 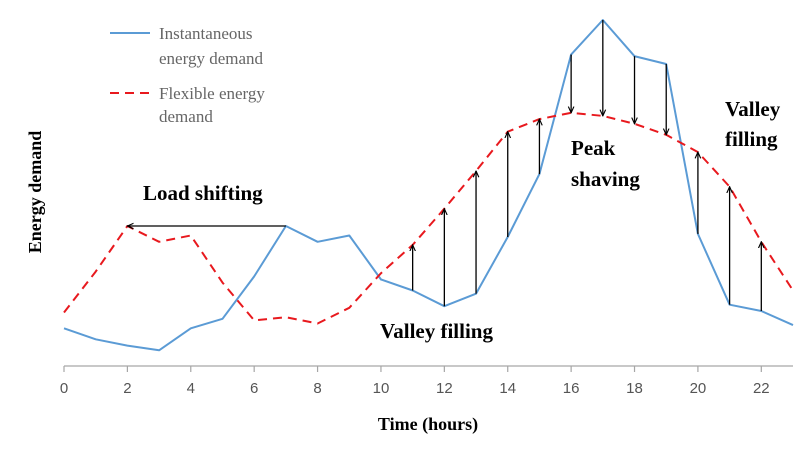 I want to click on x-tick-label-20: 20, so click(x=698, y=388).